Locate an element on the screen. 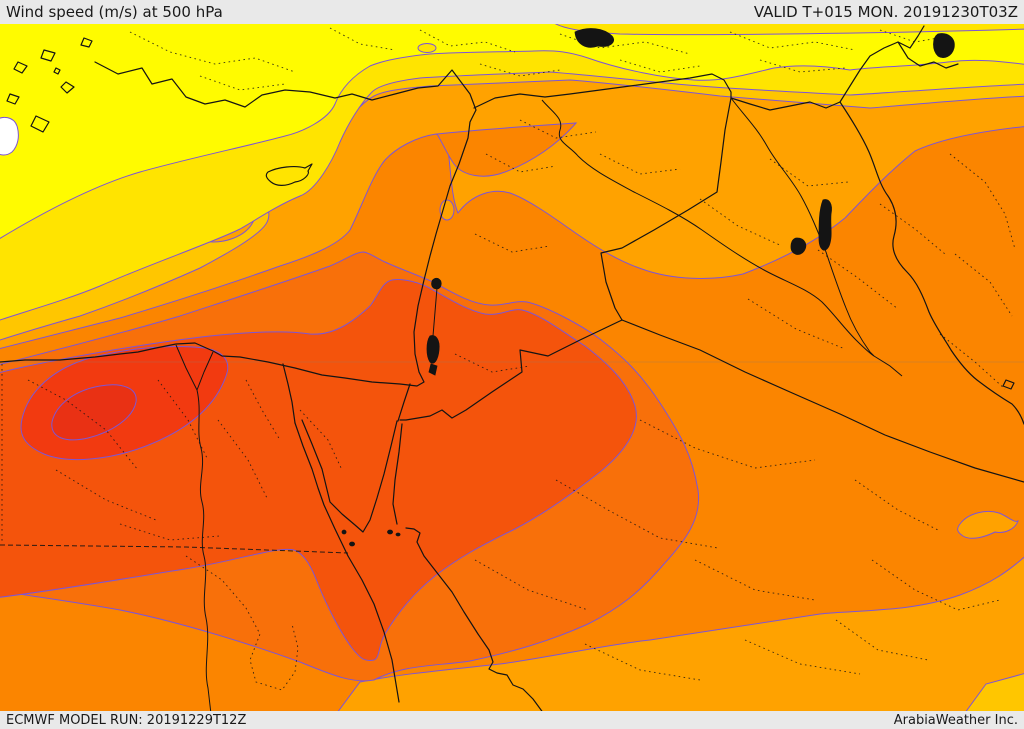 The image size is (1024, 729). band-deep-red-core is located at coordinates (94, 412).